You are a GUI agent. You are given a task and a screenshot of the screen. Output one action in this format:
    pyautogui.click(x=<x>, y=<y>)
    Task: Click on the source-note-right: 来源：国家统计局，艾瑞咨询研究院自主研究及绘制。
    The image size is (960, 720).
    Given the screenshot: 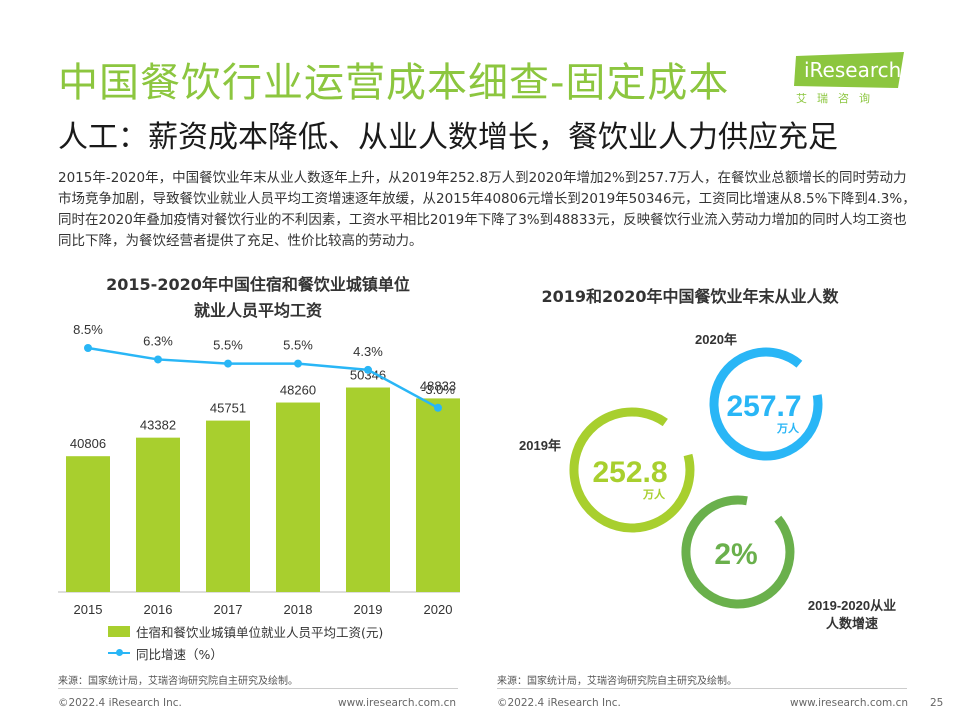 What is the action you would take?
    pyautogui.click(x=617, y=681)
    